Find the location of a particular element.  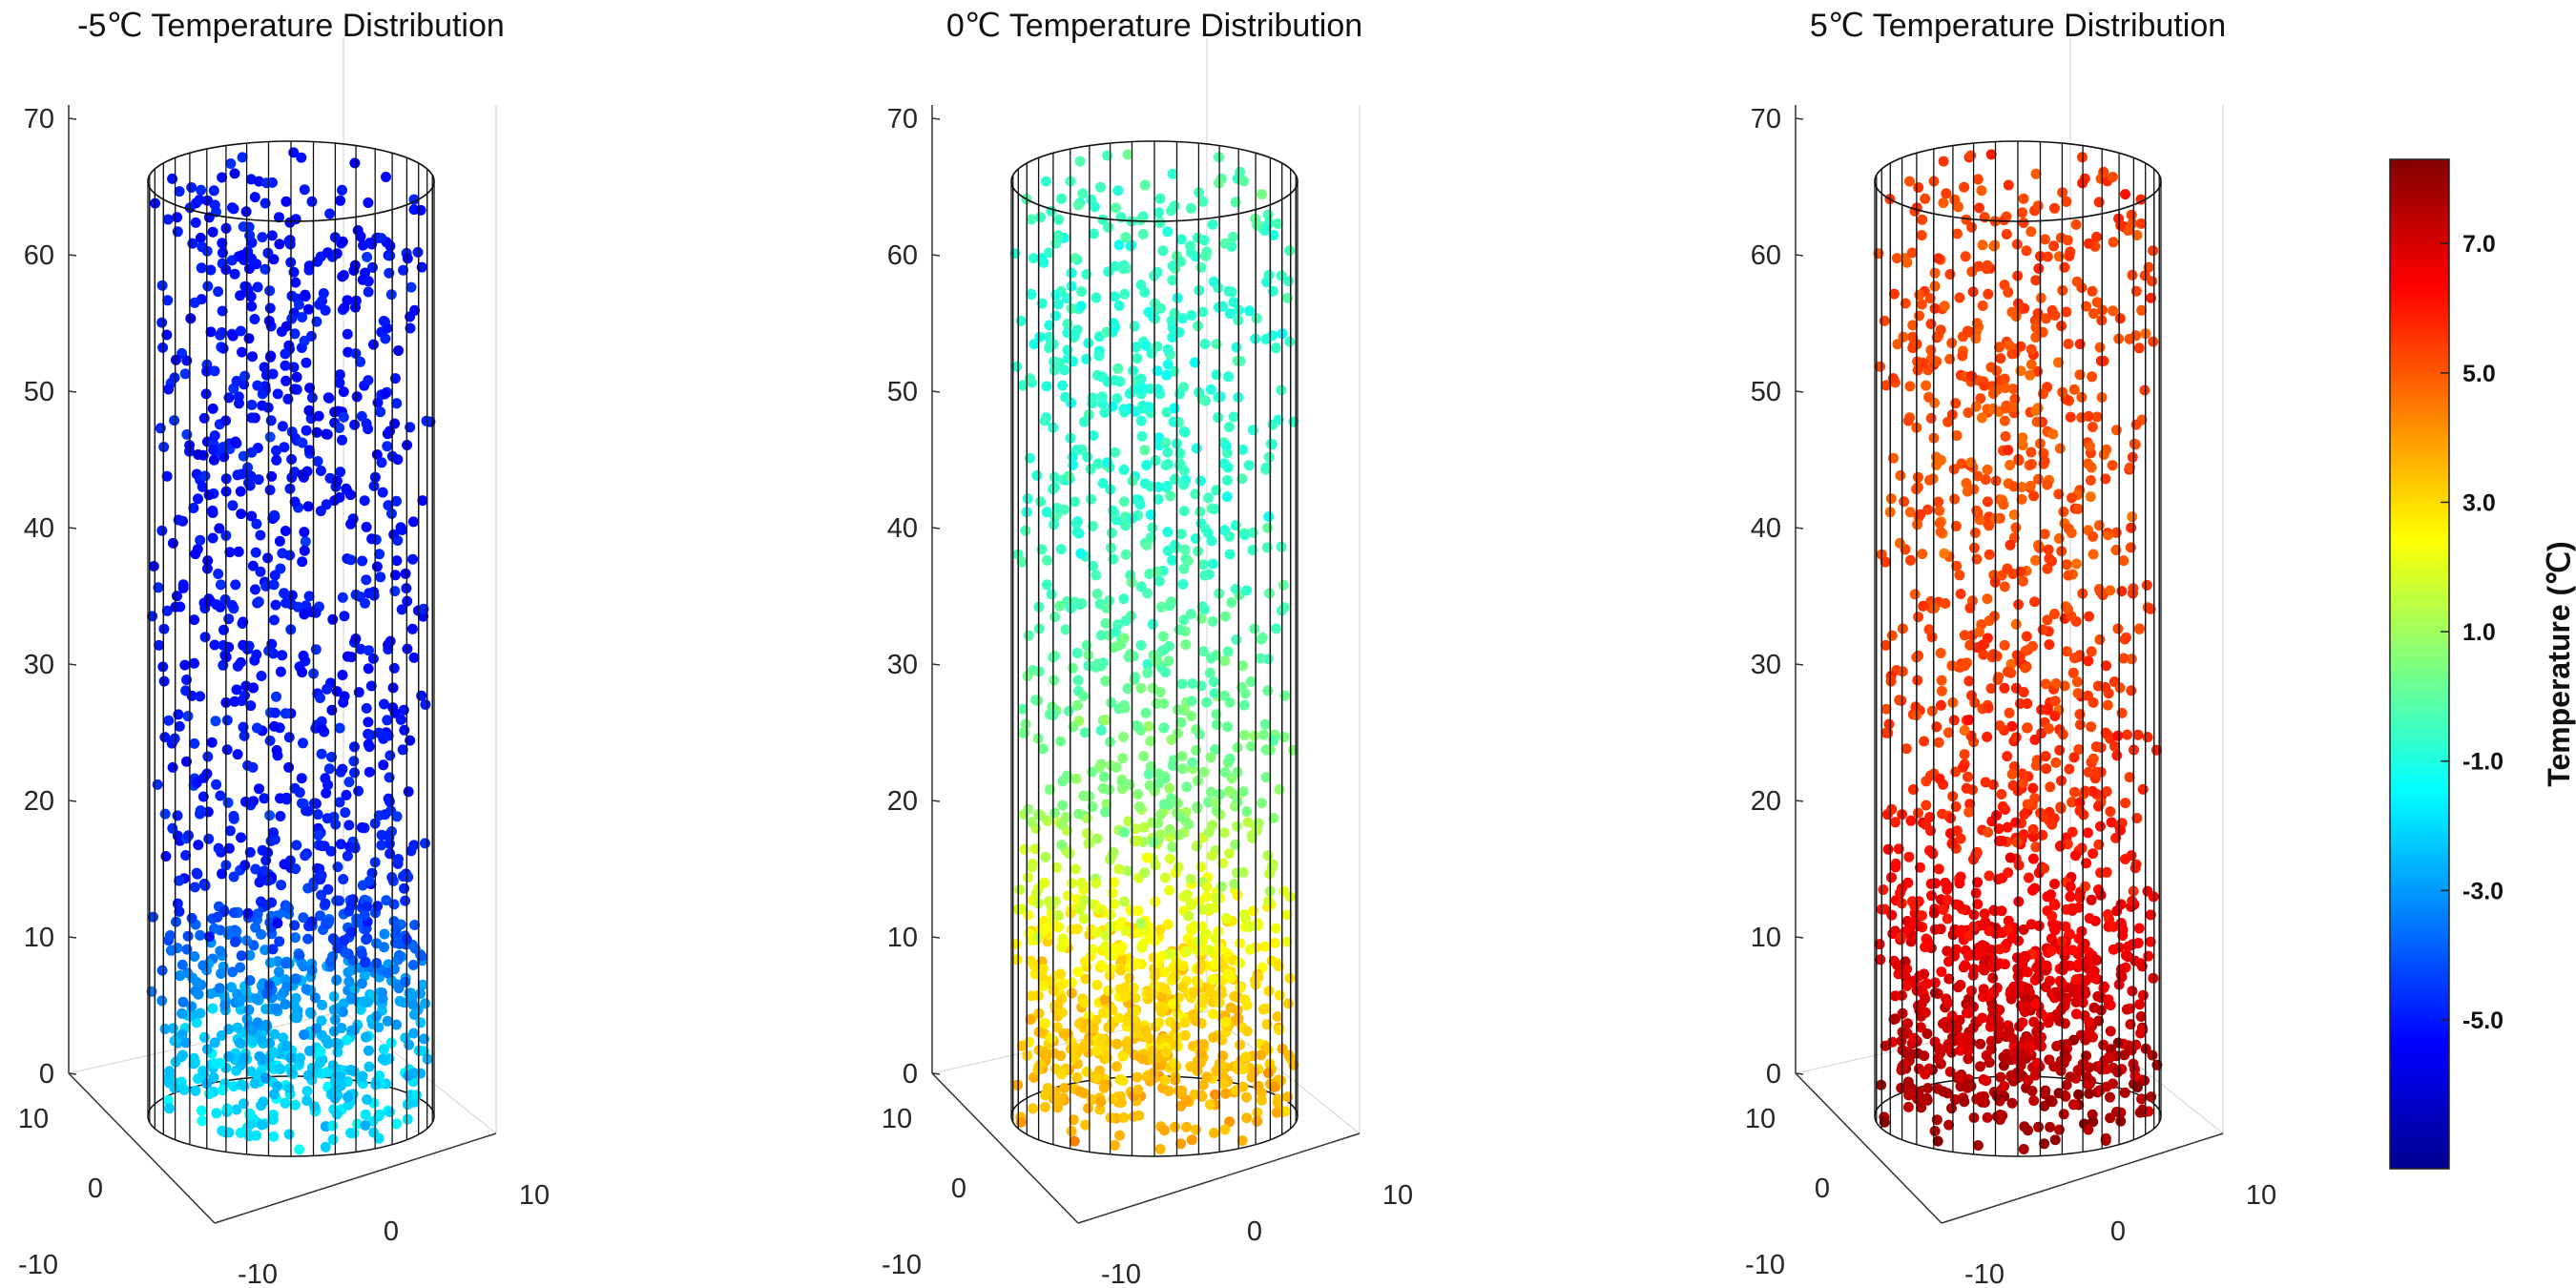

z-tick-label: 40 is located at coordinates (39, 528).